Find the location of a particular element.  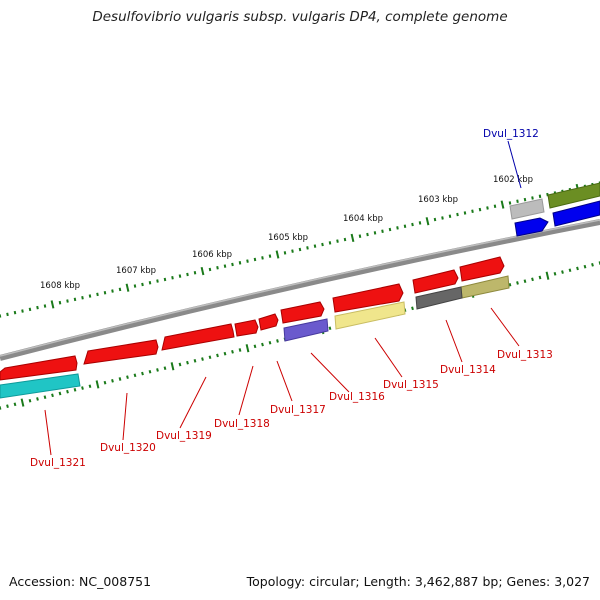

scale-label-1605: 1605 kbp is located at coordinates (288, 238).